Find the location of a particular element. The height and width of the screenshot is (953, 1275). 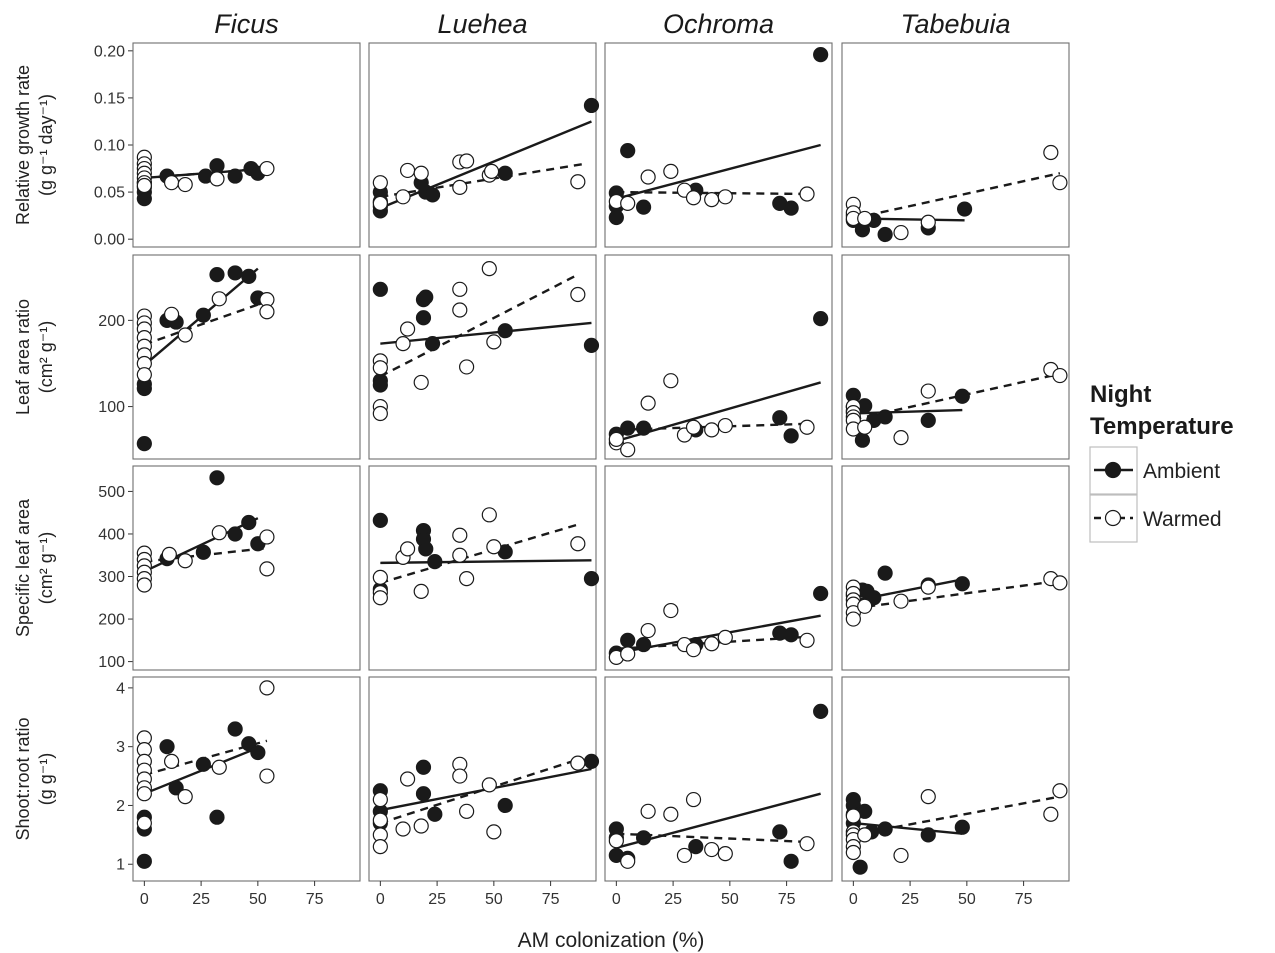

legend: Night Temperature Ambient Warmed is located at coordinates (1161, 462).